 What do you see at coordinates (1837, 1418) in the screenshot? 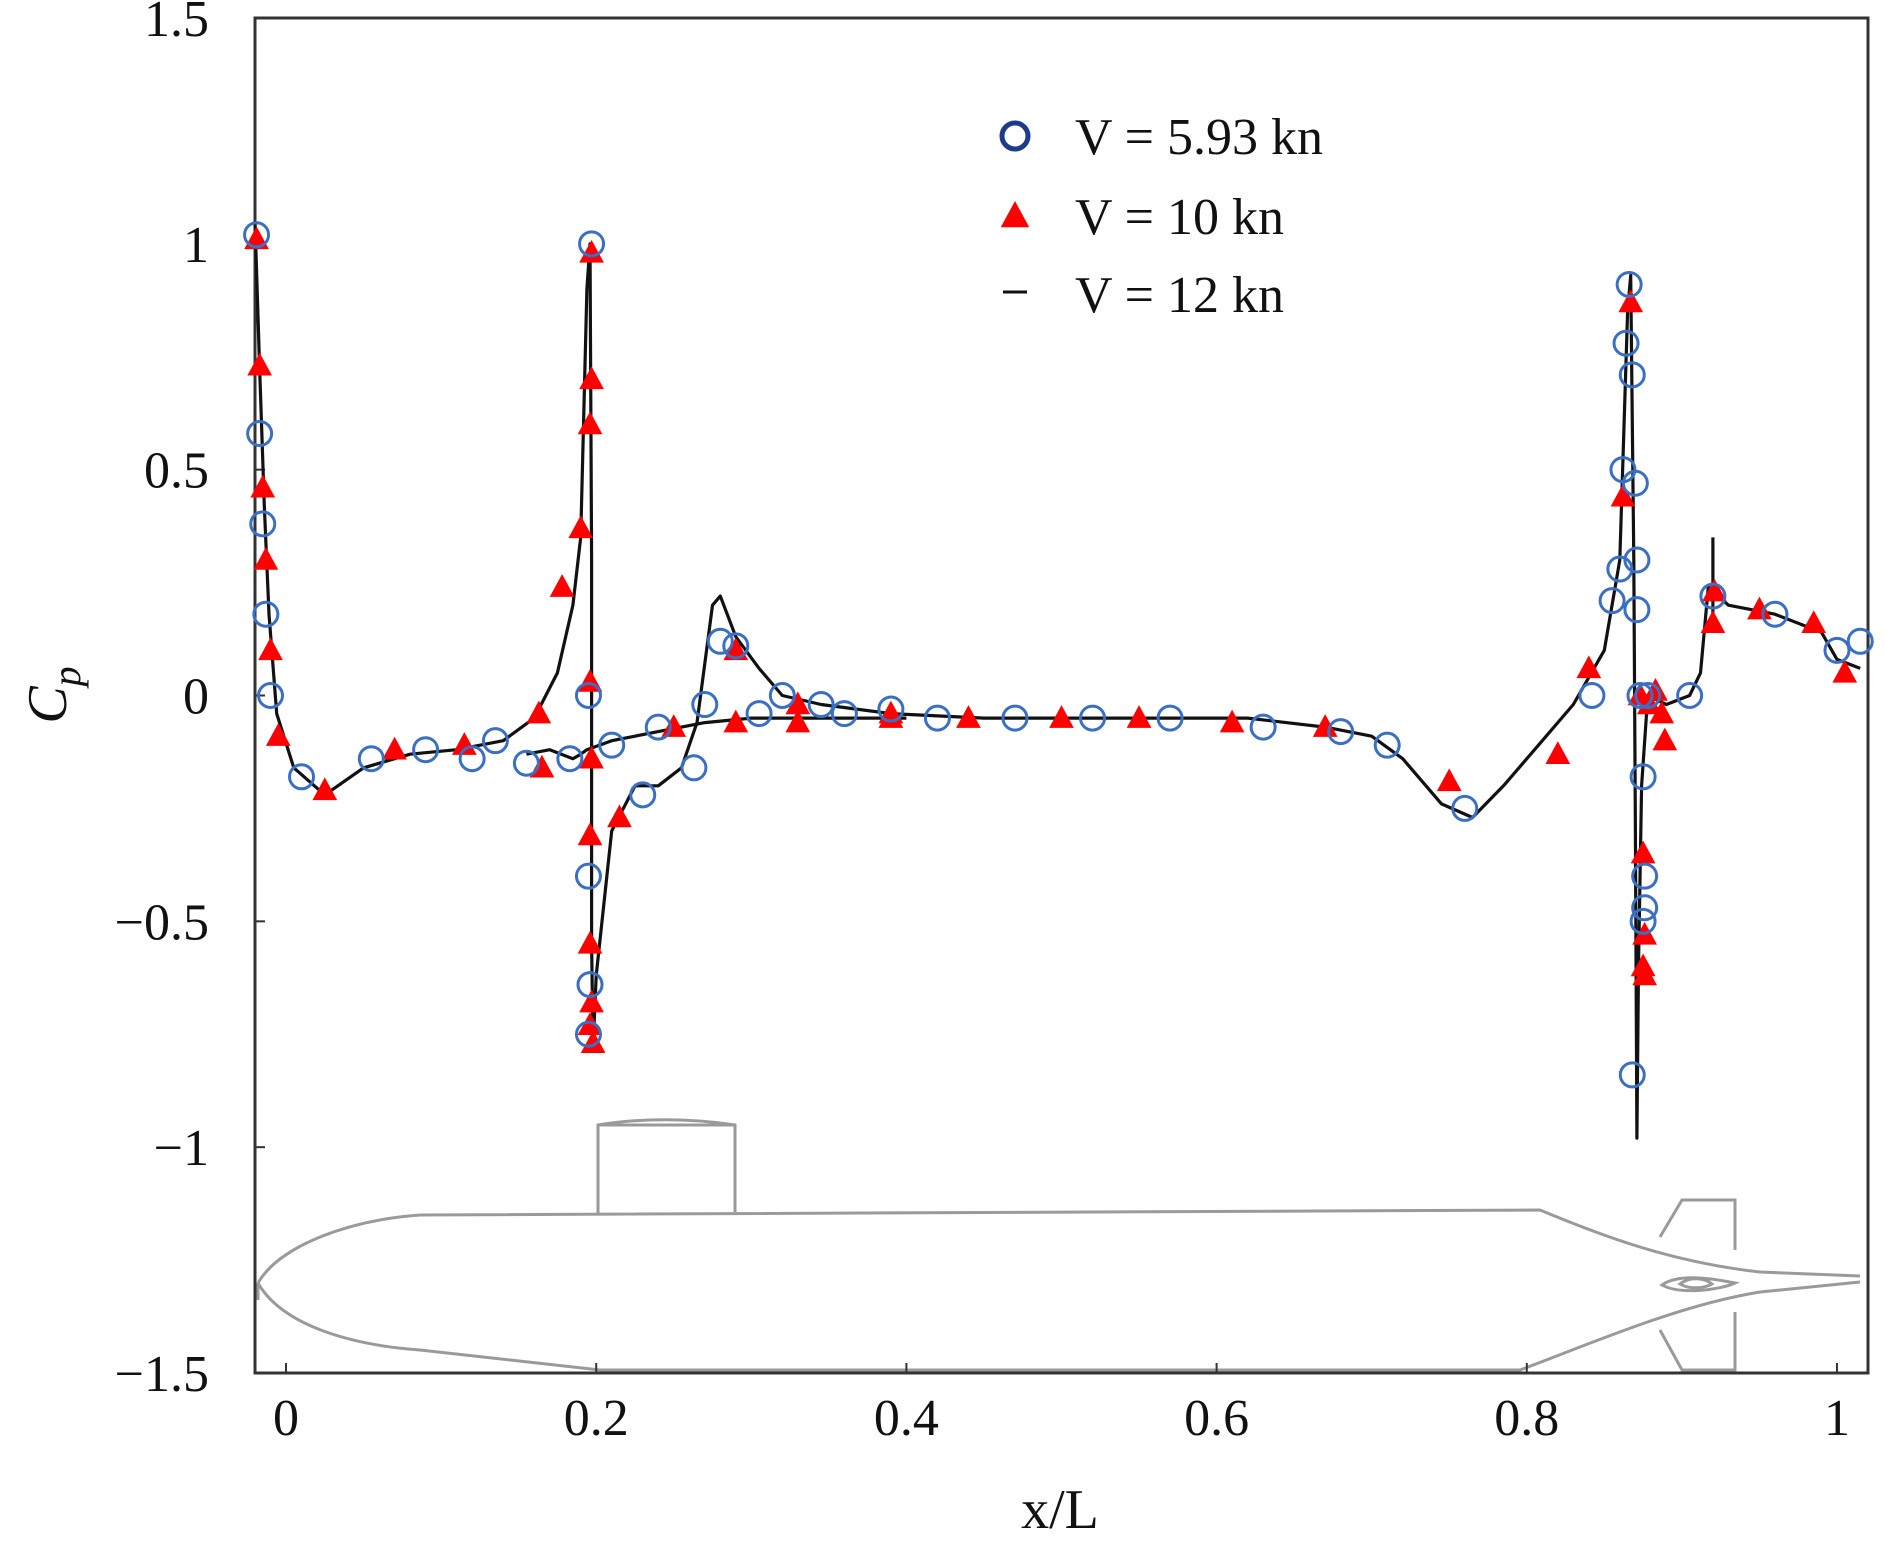
I see `x-tick-label: 1` at bounding box center [1837, 1418].